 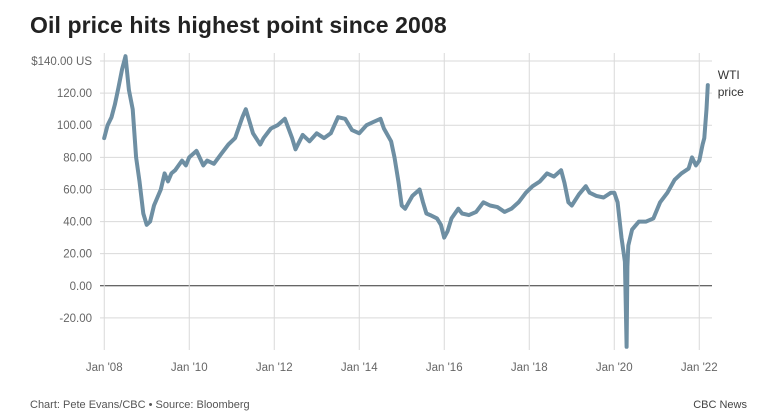 What do you see at coordinates (614, 368) in the screenshot?
I see `x-tick-label: Jan '20` at bounding box center [614, 368].